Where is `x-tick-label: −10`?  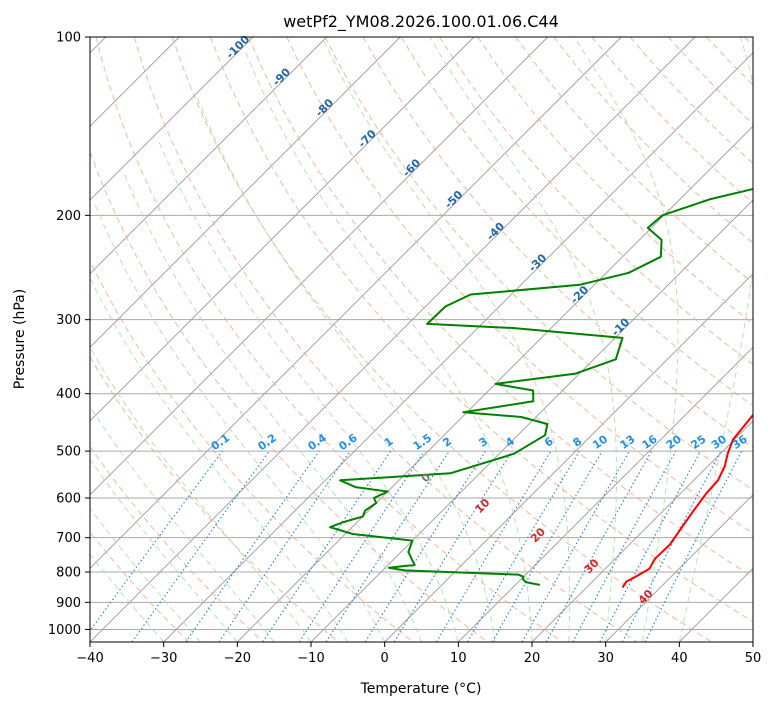
x-tick-label: −10 is located at coordinates (310, 658).